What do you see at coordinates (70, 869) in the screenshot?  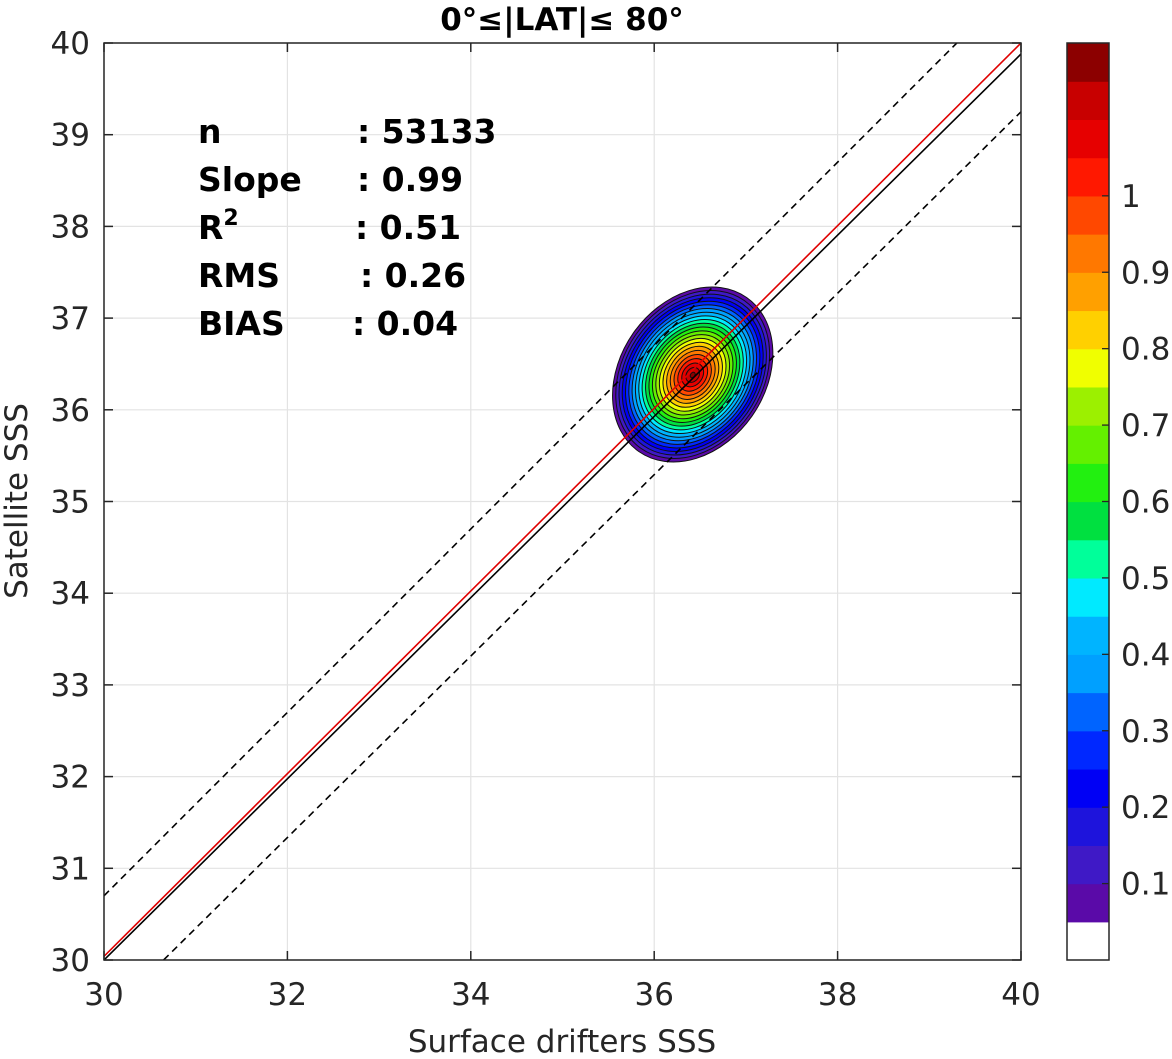 I see `y-tick-label: 31` at bounding box center [70, 869].